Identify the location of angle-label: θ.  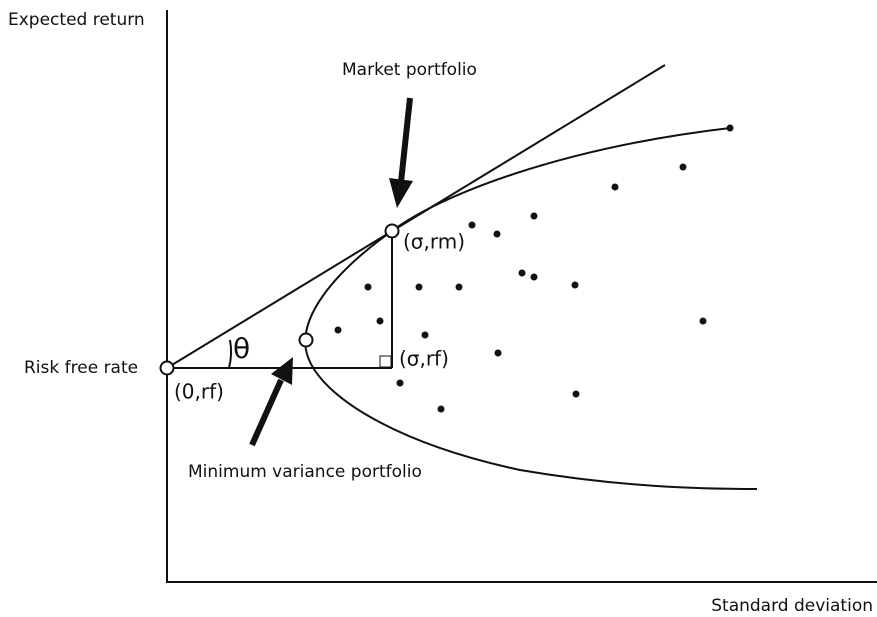
(241, 348).